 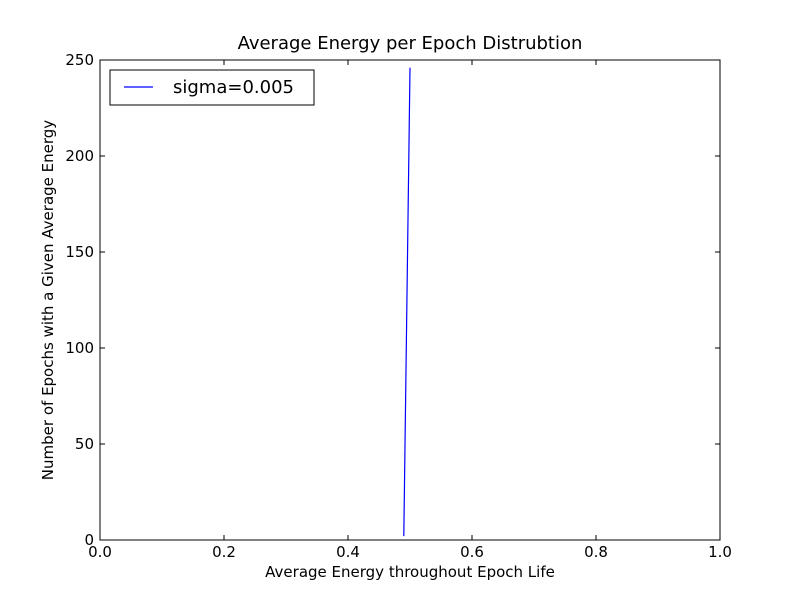 I want to click on x-tick-label: 0.2, so click(x=224, y=552).